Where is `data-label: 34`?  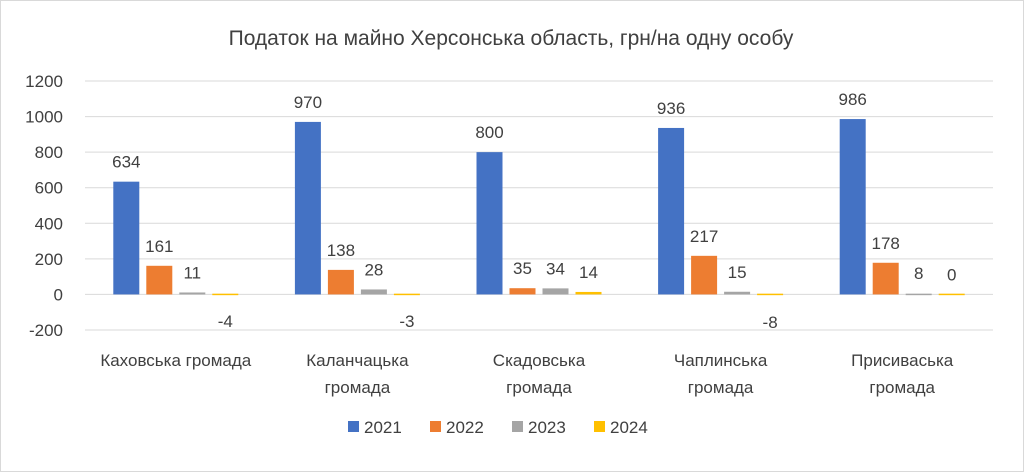
data-label: 34 is located at coordinates (555, 268).